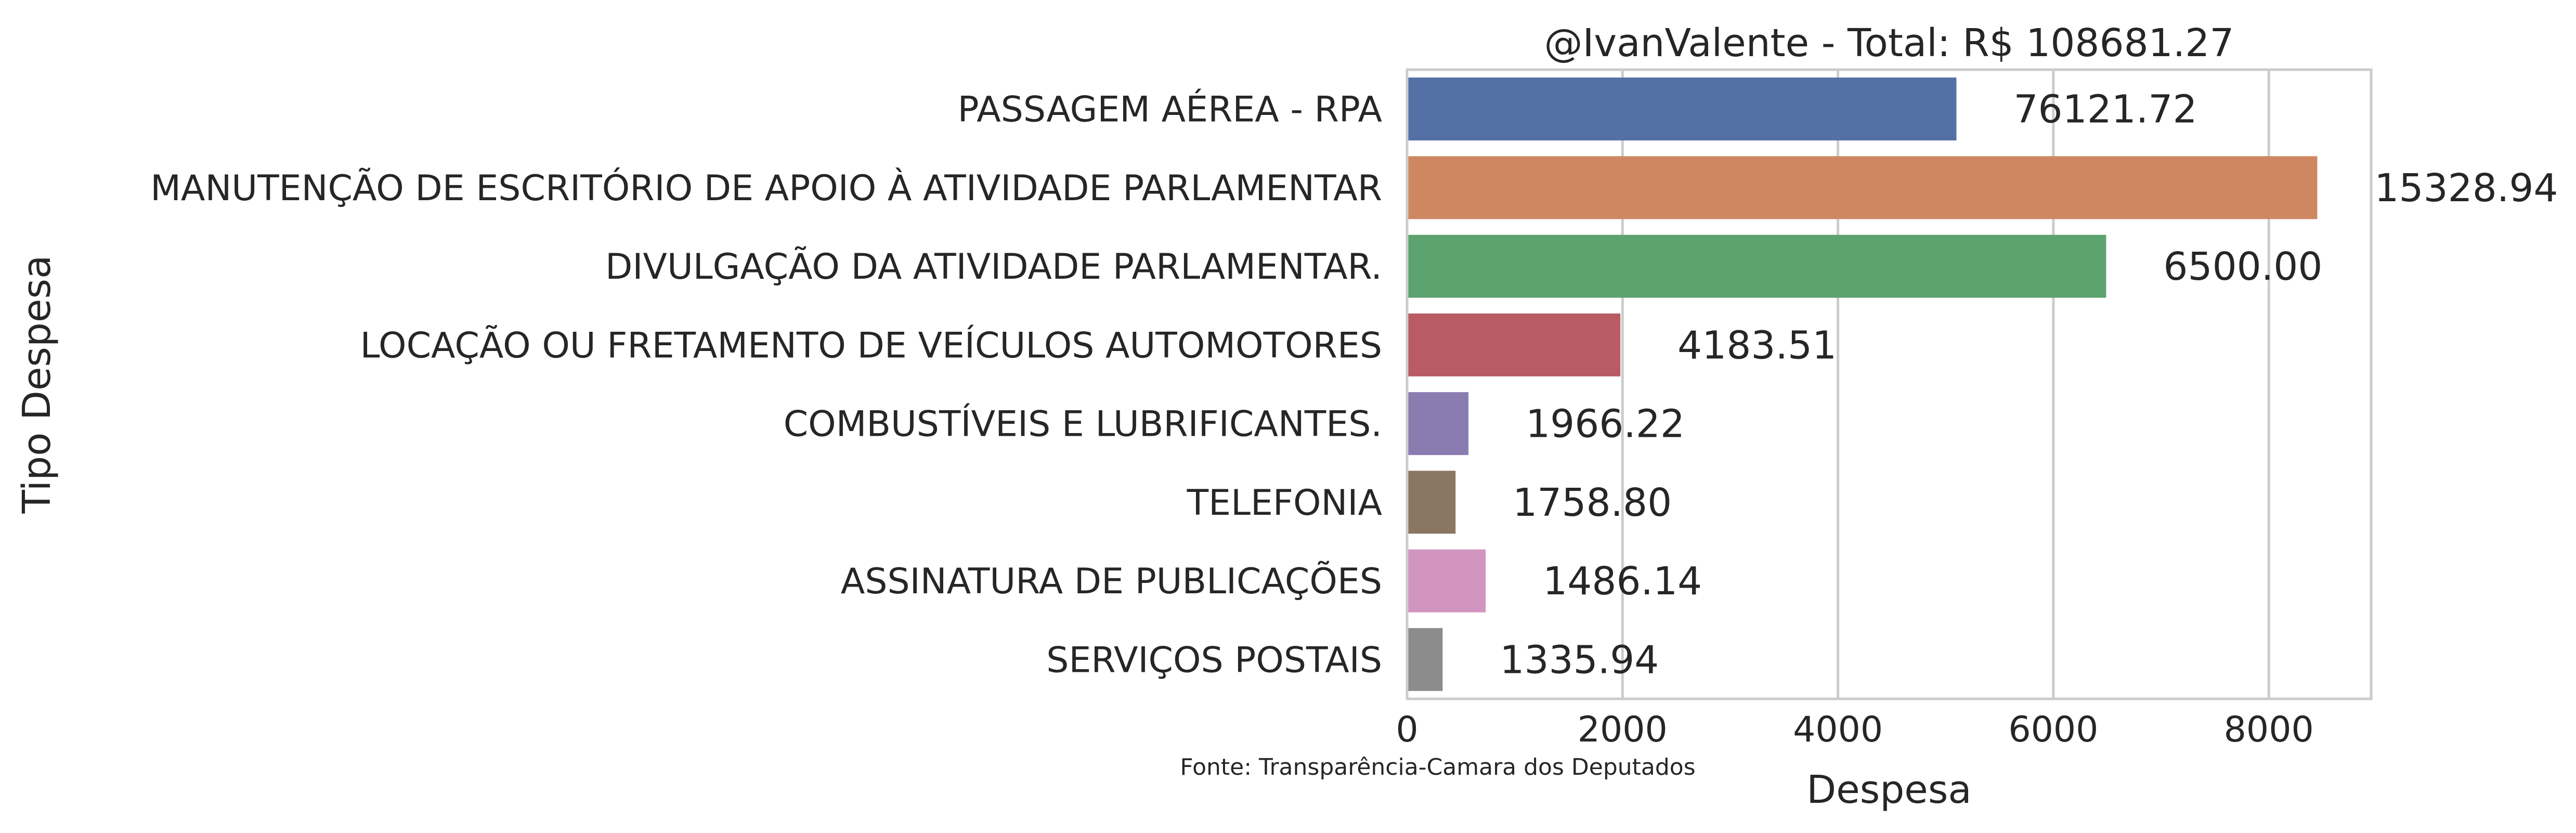 Image resolution: width=2576 pixels, height=833 pixels. I want to click on bar-value-label: 6500.00, so click(2242, 267).